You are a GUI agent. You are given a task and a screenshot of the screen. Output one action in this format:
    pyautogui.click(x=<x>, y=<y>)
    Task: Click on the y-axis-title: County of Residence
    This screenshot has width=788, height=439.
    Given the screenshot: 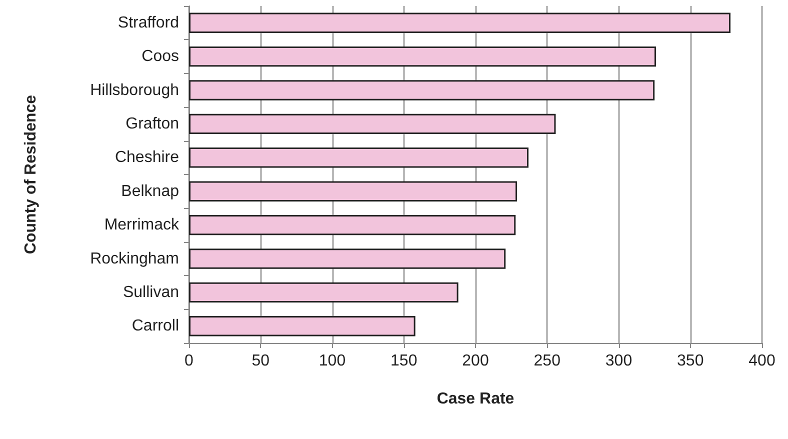 What is the action you would take?
    pyautogui.click(x=31, y=174)
    